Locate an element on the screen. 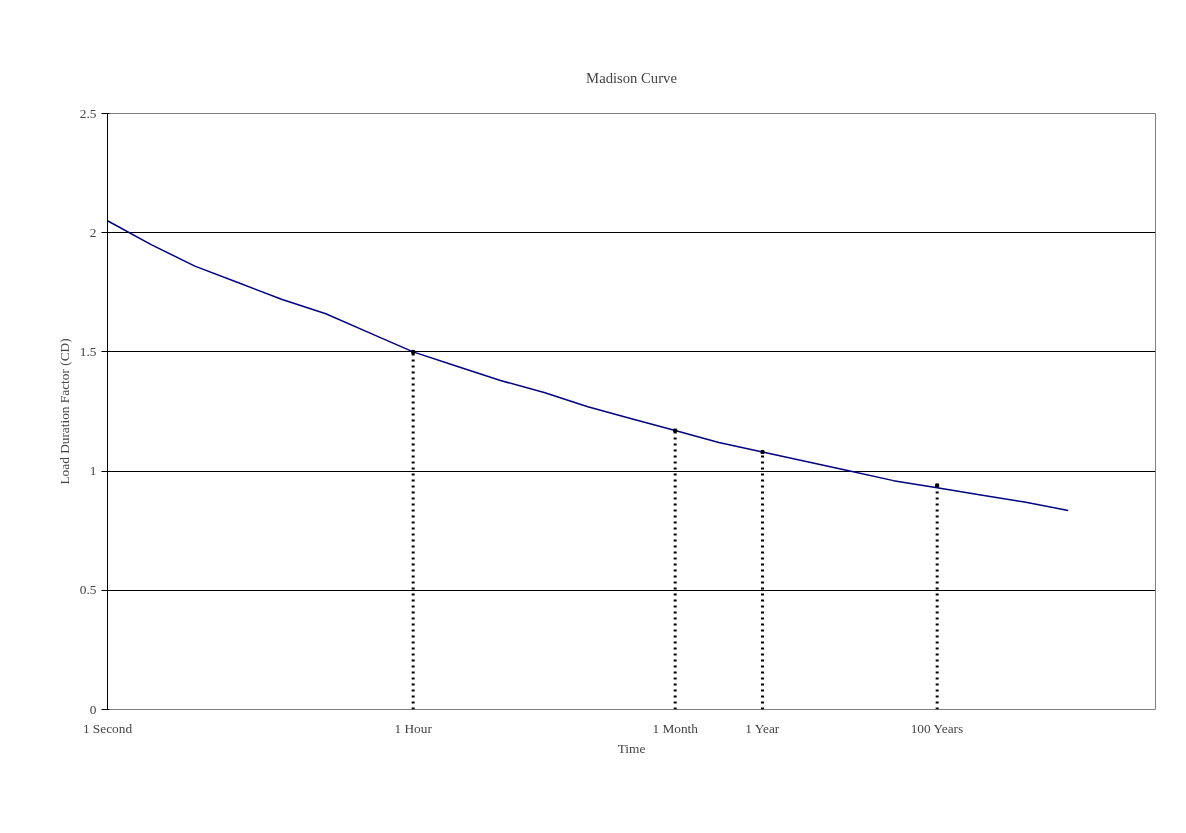  x-axis-title: Time is located at coordinates (631, 748).